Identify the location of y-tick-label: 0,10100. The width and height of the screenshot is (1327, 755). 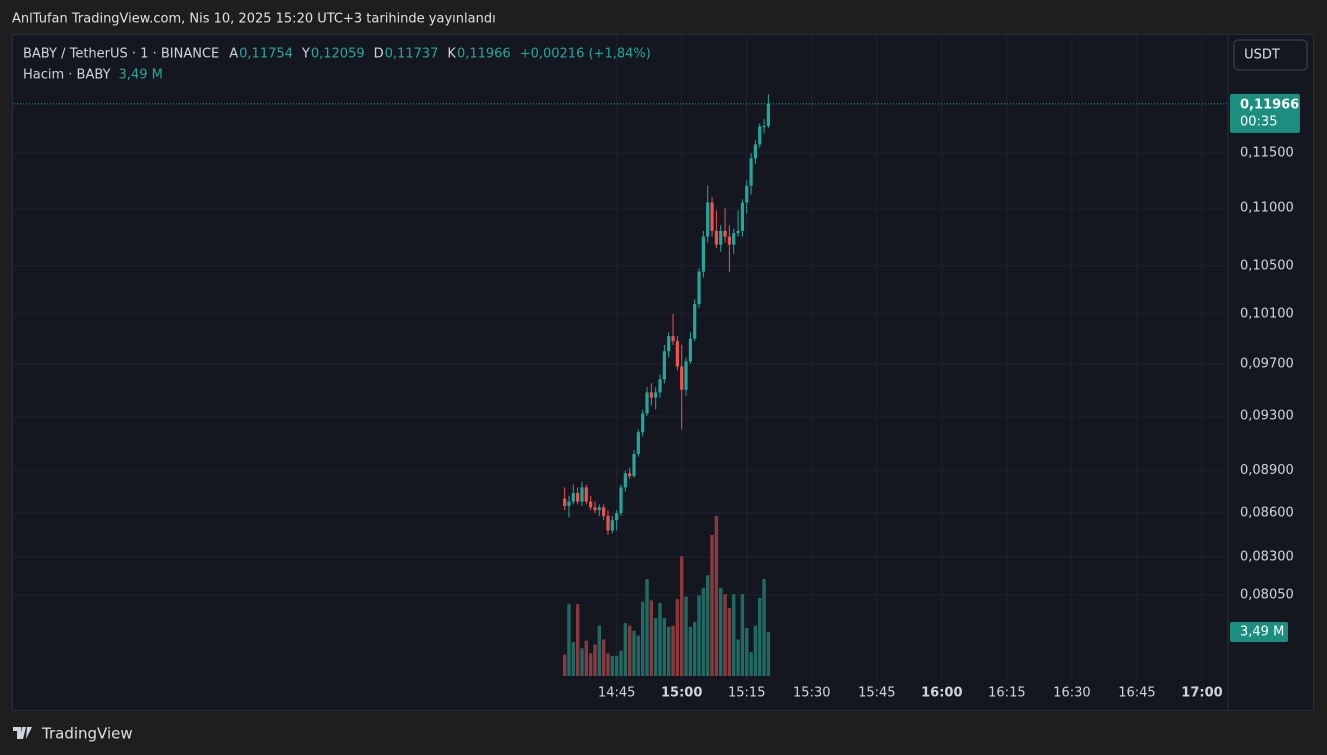
(1267, 313).